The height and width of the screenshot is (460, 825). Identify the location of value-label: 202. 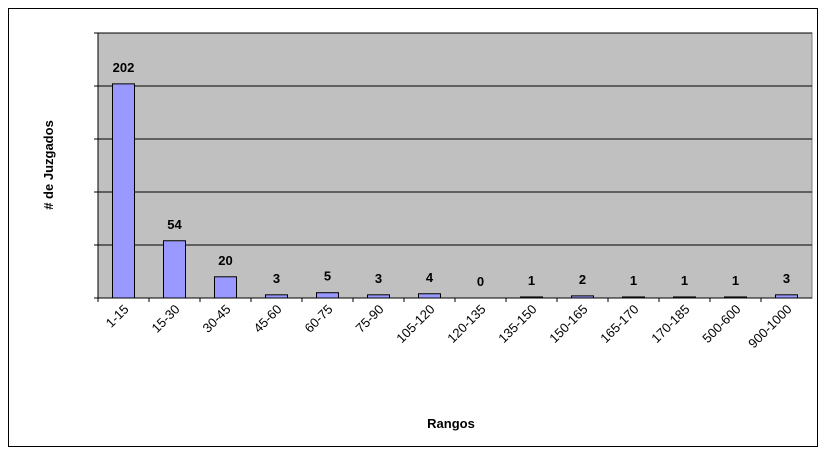
(124, 67).